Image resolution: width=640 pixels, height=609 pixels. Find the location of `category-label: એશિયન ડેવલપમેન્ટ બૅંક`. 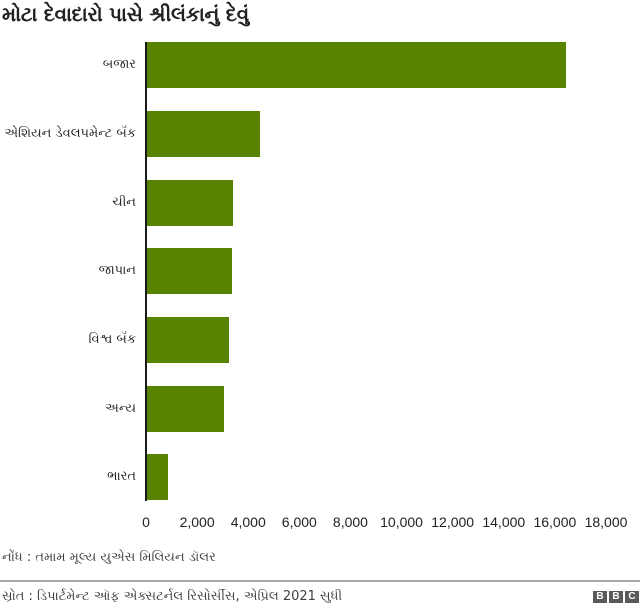

category-label: એશિયન ડેવલપમેન્ટ બૅંક is located at coordinates (70, 133).